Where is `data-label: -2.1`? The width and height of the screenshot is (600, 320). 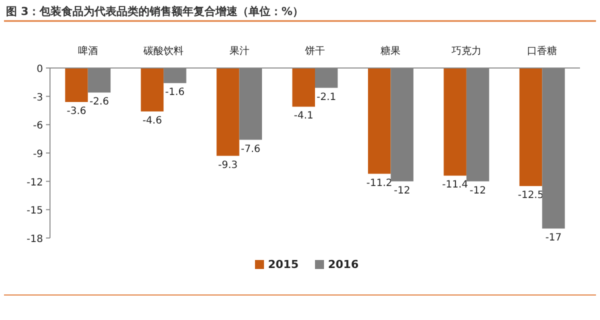
data-label: -2.1 is located at coordinates (326, 97).